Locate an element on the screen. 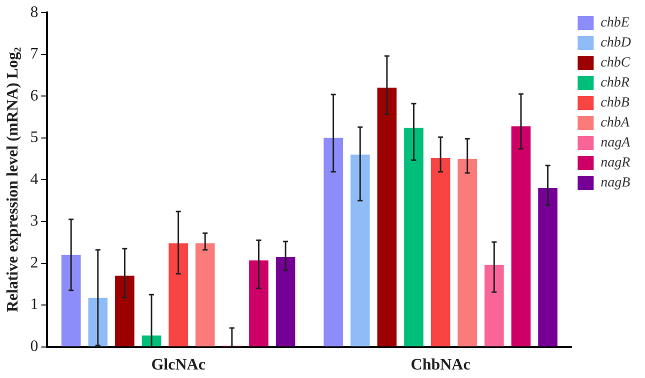  y-tick-label: 6 is located at coordinates (34, 95).